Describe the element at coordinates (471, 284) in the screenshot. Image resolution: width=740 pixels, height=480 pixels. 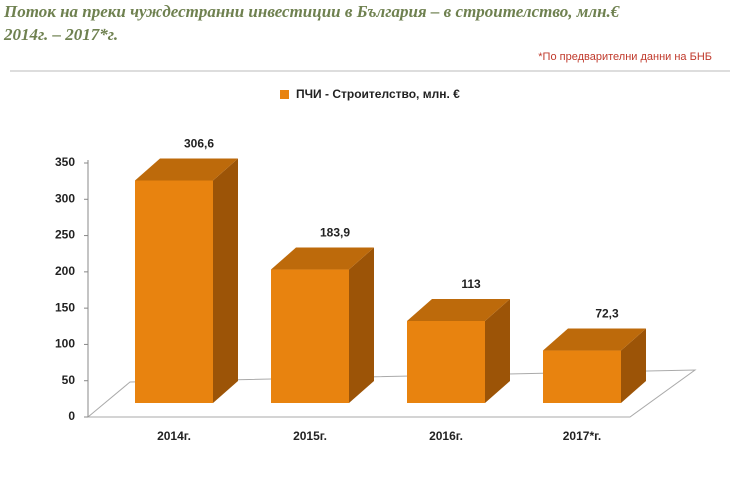
I see `value-label: 113` at that location.